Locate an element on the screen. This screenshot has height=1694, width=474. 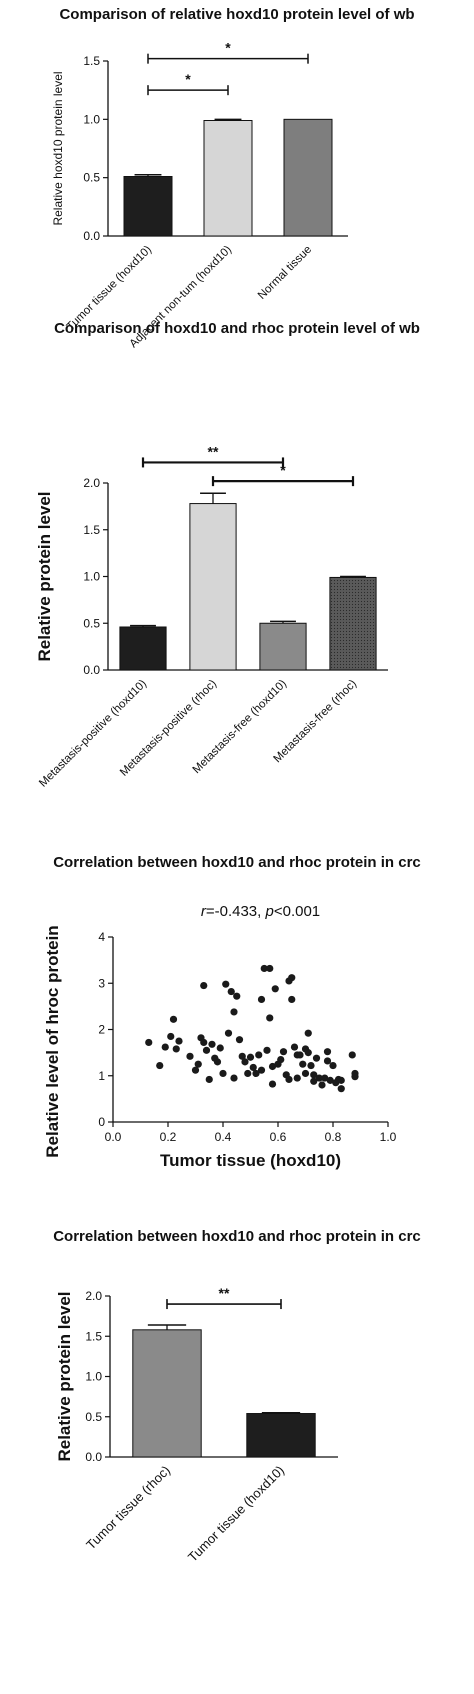
chart-d-category-label-2: Tumor tissue (hoxd10) is located at coordinates (236, 1514).